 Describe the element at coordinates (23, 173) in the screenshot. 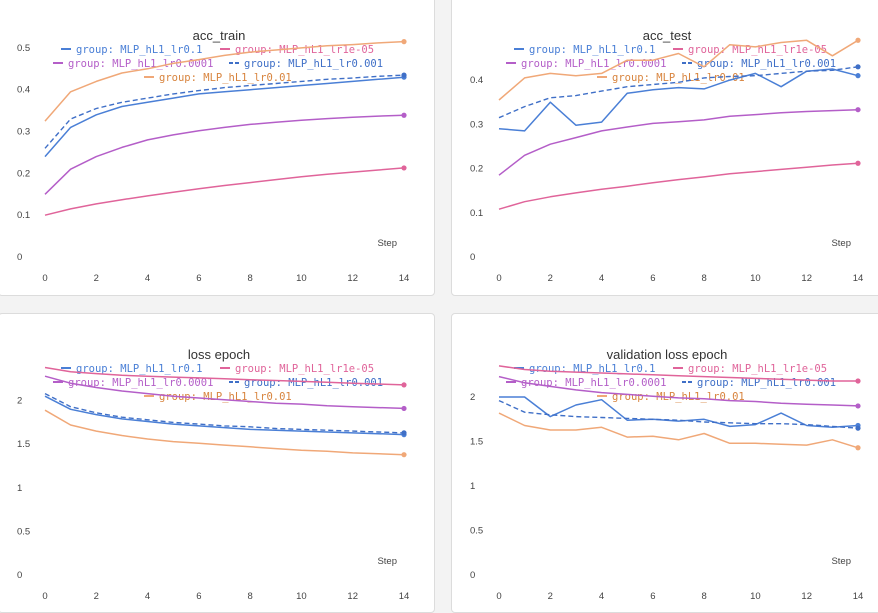

I see `y-tick-label: 0.2` at that location.